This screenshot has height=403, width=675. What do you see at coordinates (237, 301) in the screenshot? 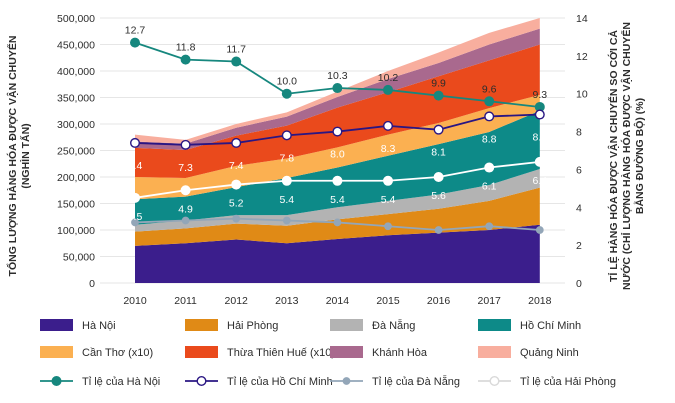
I see `x-tick-label: 2012` at bounding box center [237, 301].